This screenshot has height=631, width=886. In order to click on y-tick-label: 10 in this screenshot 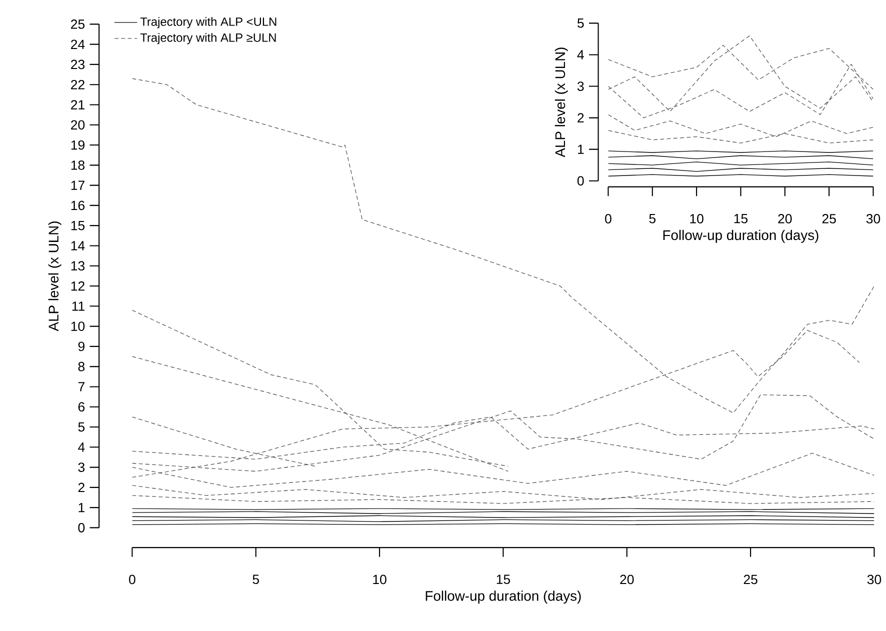, I will do `click(78, 326)`.